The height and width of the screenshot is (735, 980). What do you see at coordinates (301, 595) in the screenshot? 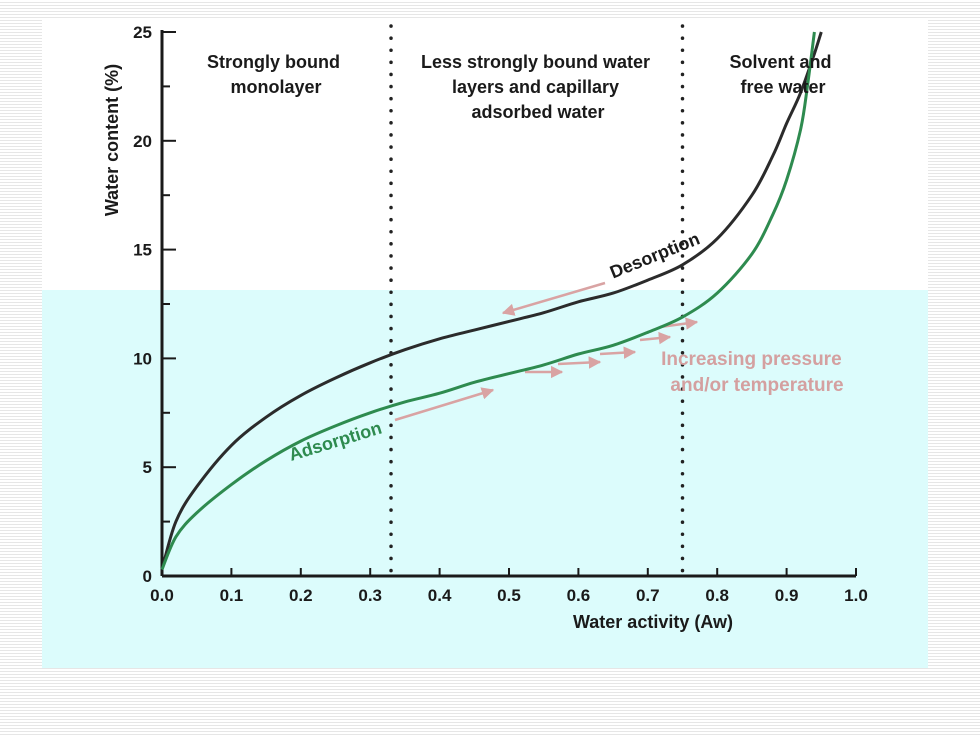
I see `x-tick-label: 0.2` at bounding box center [301, 595].